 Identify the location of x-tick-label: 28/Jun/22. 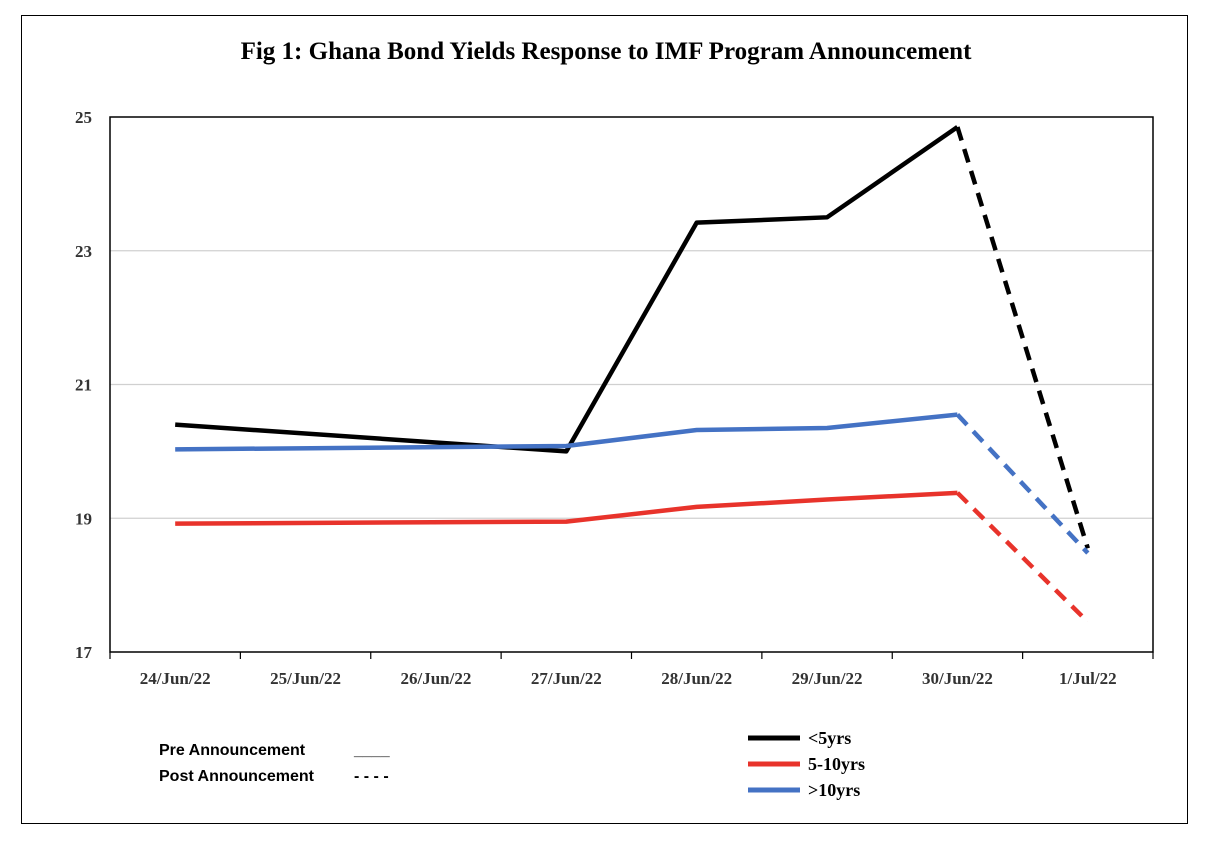
(696, 678).